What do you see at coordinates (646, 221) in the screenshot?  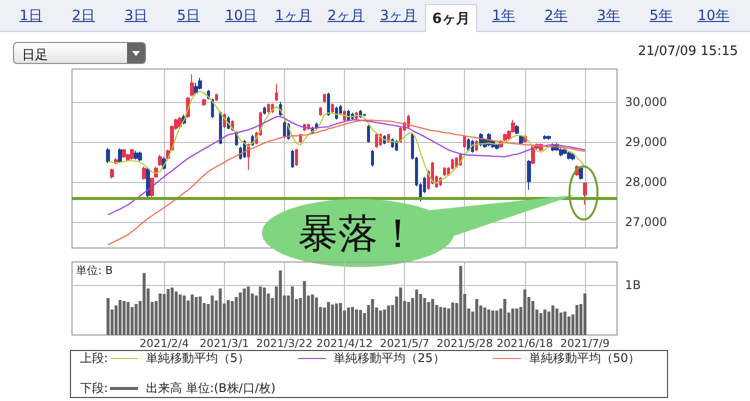 I see `y-tick-label: 27,000` at bounding box center [646, 221].